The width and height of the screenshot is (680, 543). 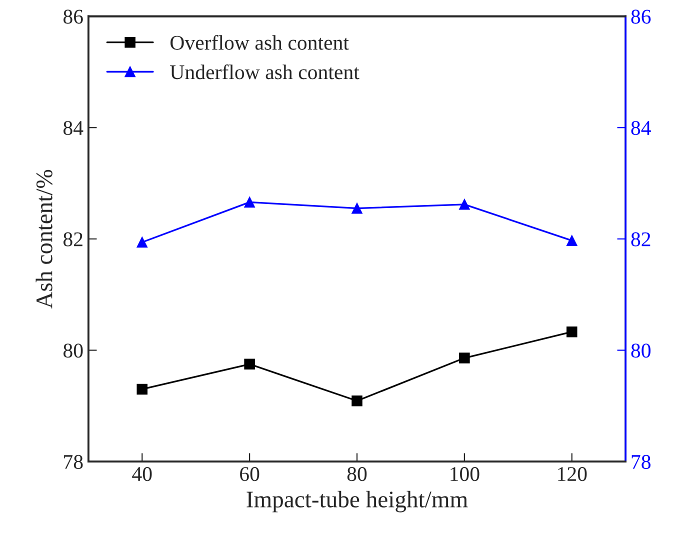 I want to click on y2-tick-label: 78, so click(x=641, y=461).